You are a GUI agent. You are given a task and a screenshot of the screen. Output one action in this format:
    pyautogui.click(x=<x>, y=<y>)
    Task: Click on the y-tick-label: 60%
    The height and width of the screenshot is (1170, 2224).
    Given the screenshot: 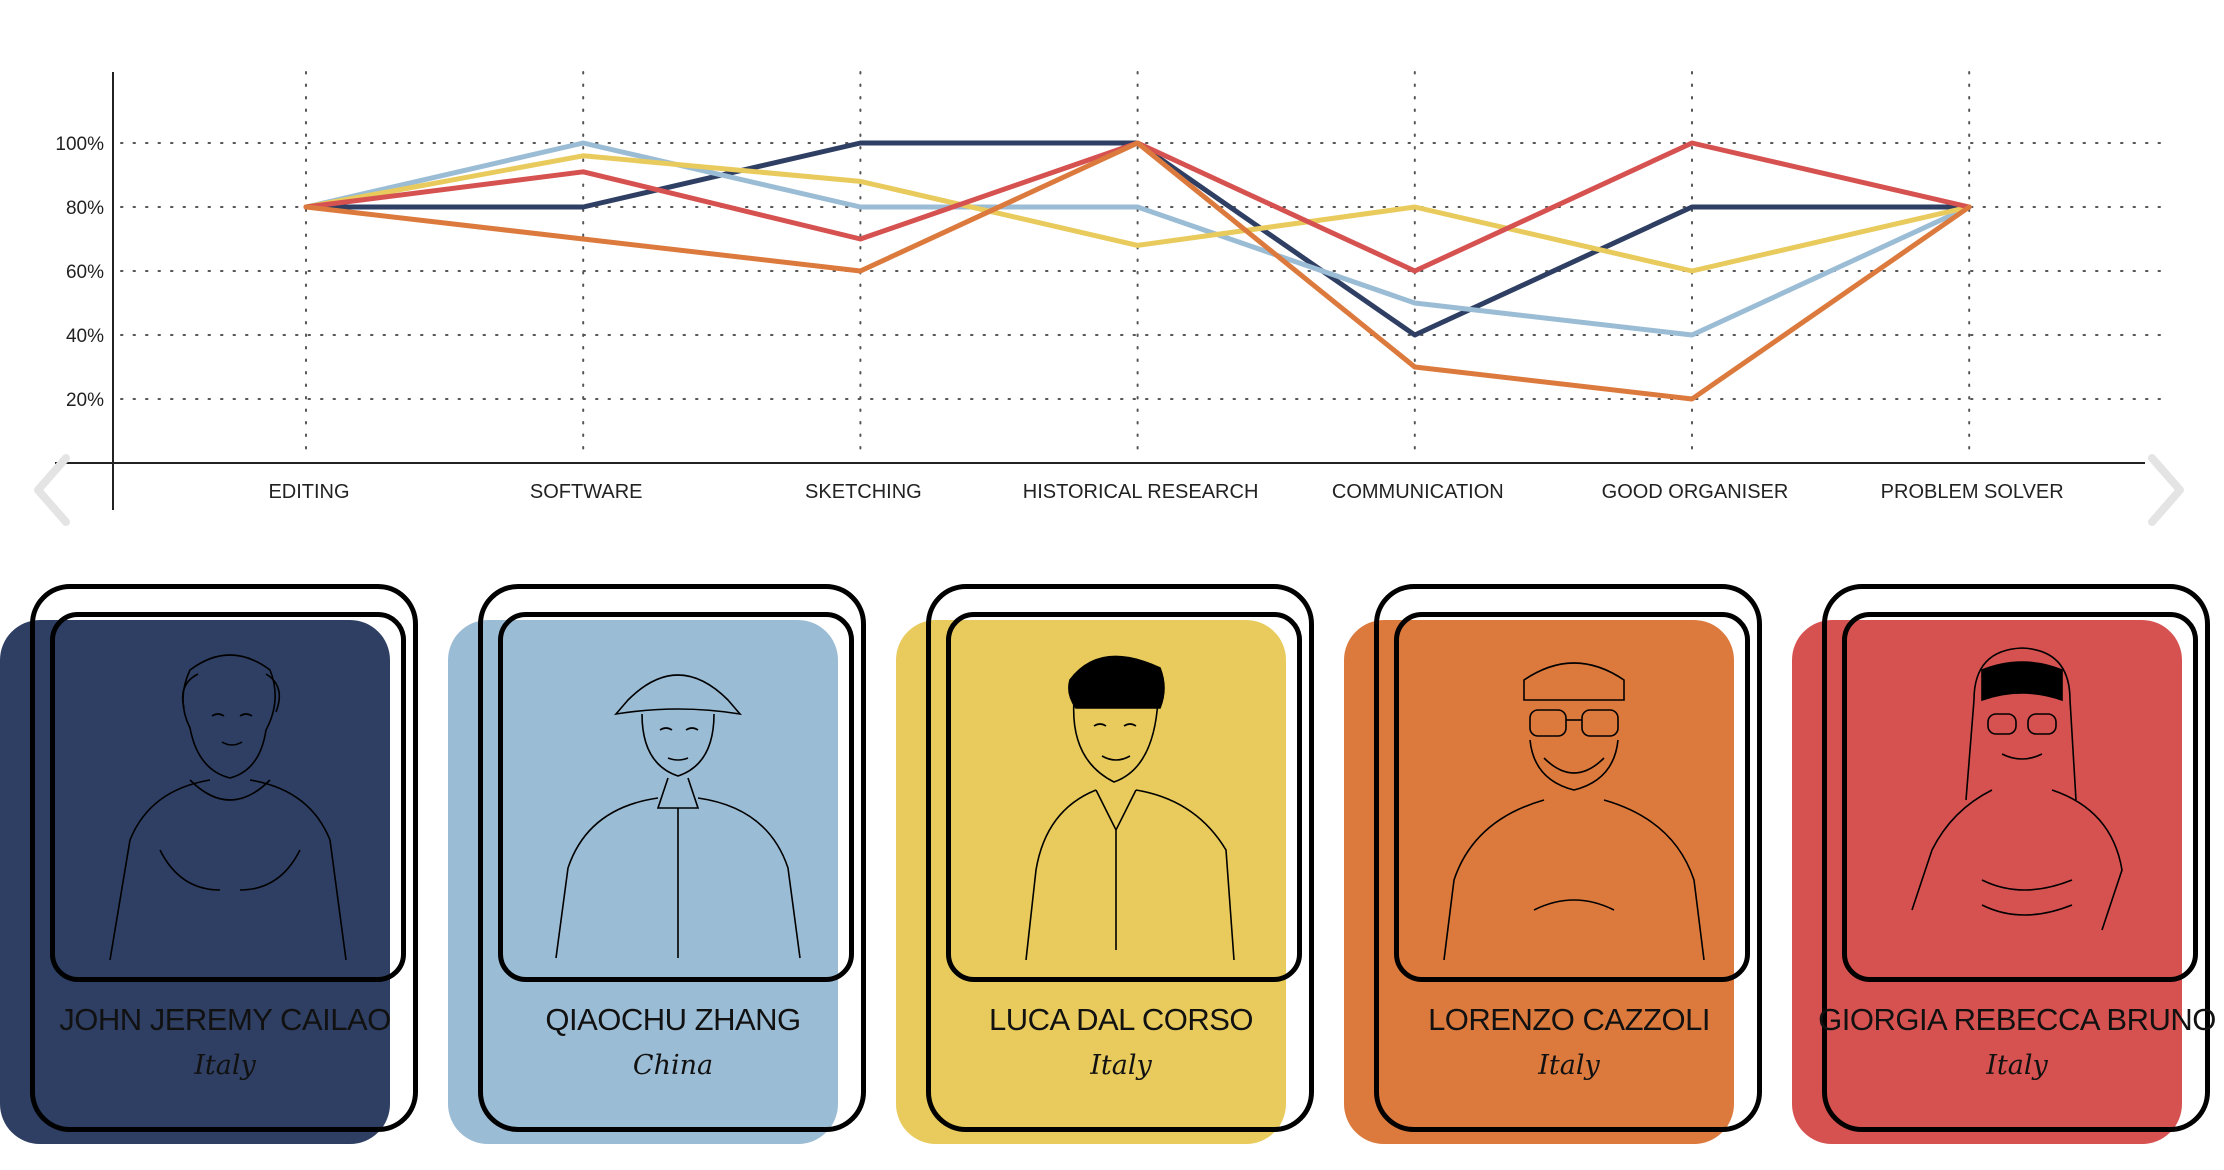 What is the action you would take?
    pyautogui.click(x=85, y=272)
    